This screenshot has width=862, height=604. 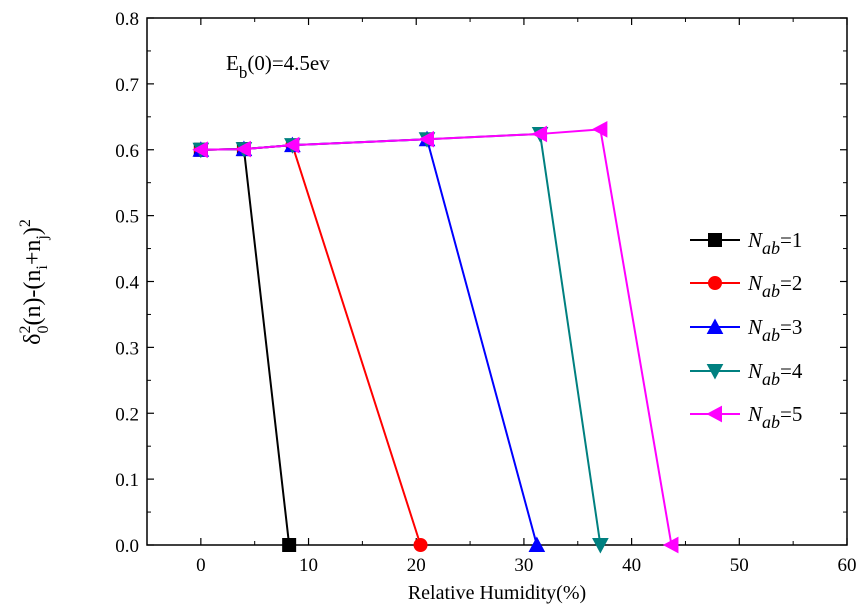 What do you see at coordinates (127, 19) in the screenshot?
I see `y-tick-label: 0.8` at bounding box center [127, 19].